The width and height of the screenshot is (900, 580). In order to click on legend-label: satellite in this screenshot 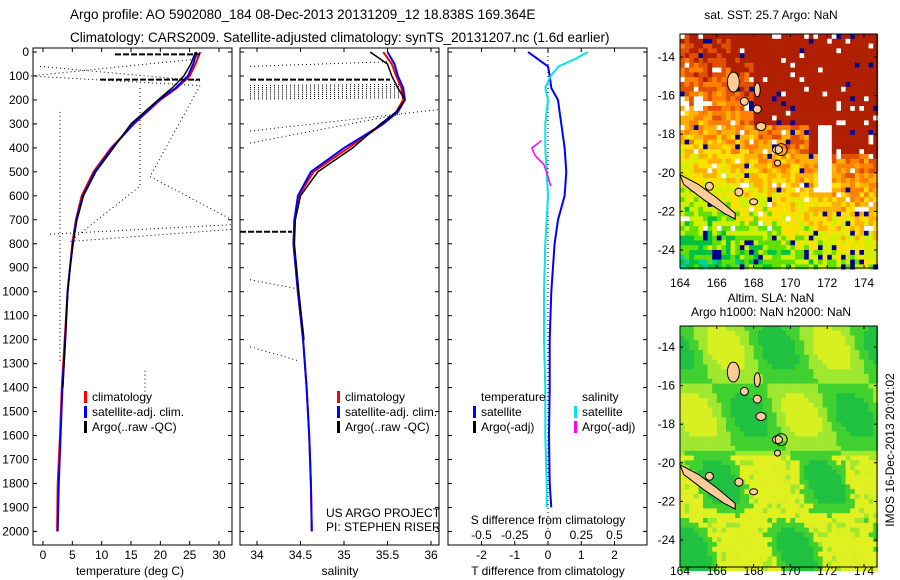, I will do `click(501, 412)`.